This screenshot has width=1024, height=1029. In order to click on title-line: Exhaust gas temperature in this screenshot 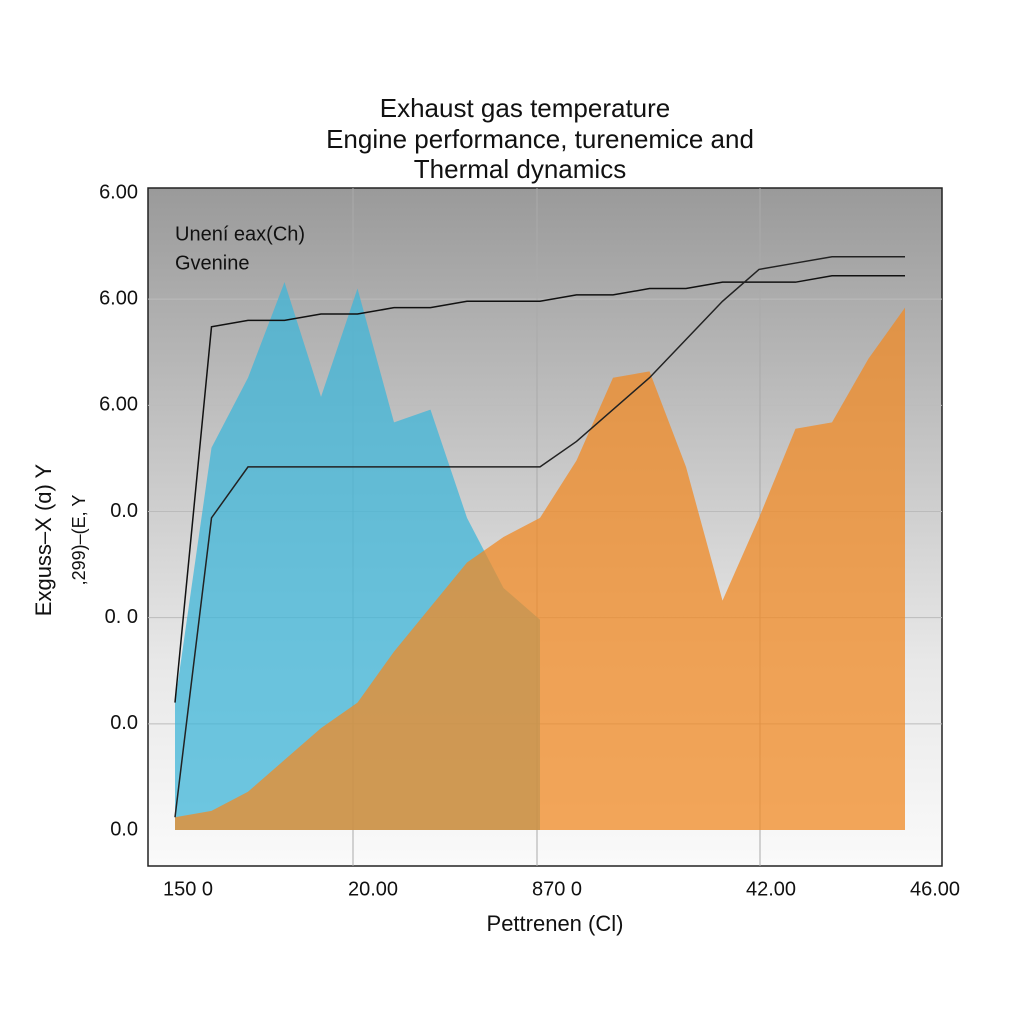, I will do `click(525, 108)`.